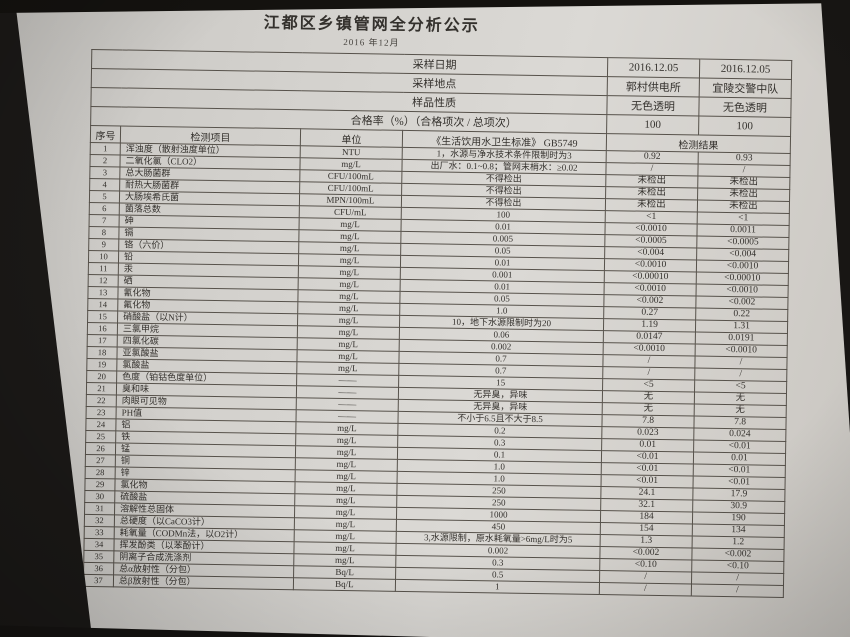 This screenshot has width=850, height=637. What do you see at coordinates (104, 232) in the screenshot?
I see `row-index: 8` at bounding box center [104, 232].